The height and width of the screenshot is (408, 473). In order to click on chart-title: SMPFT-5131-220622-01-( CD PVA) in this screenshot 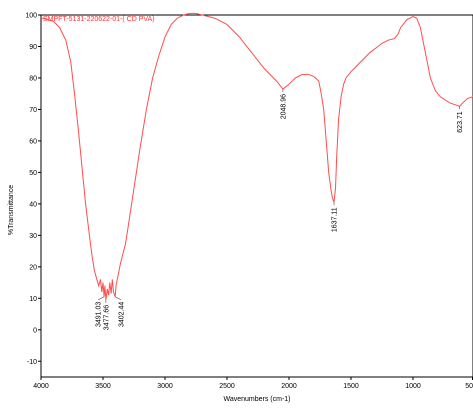, I will do `click(99, 19)`.